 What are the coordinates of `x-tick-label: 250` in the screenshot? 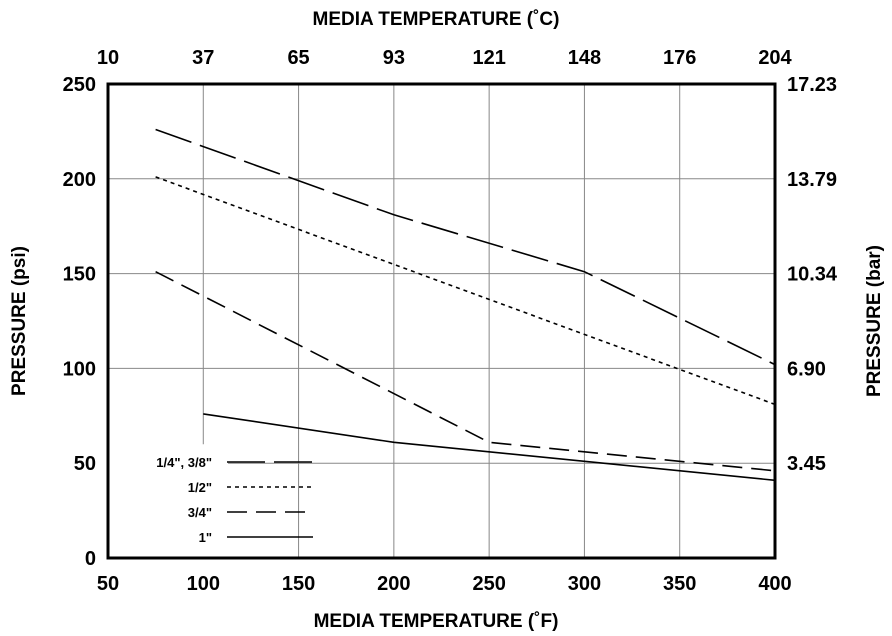 It's located at (488, 584).